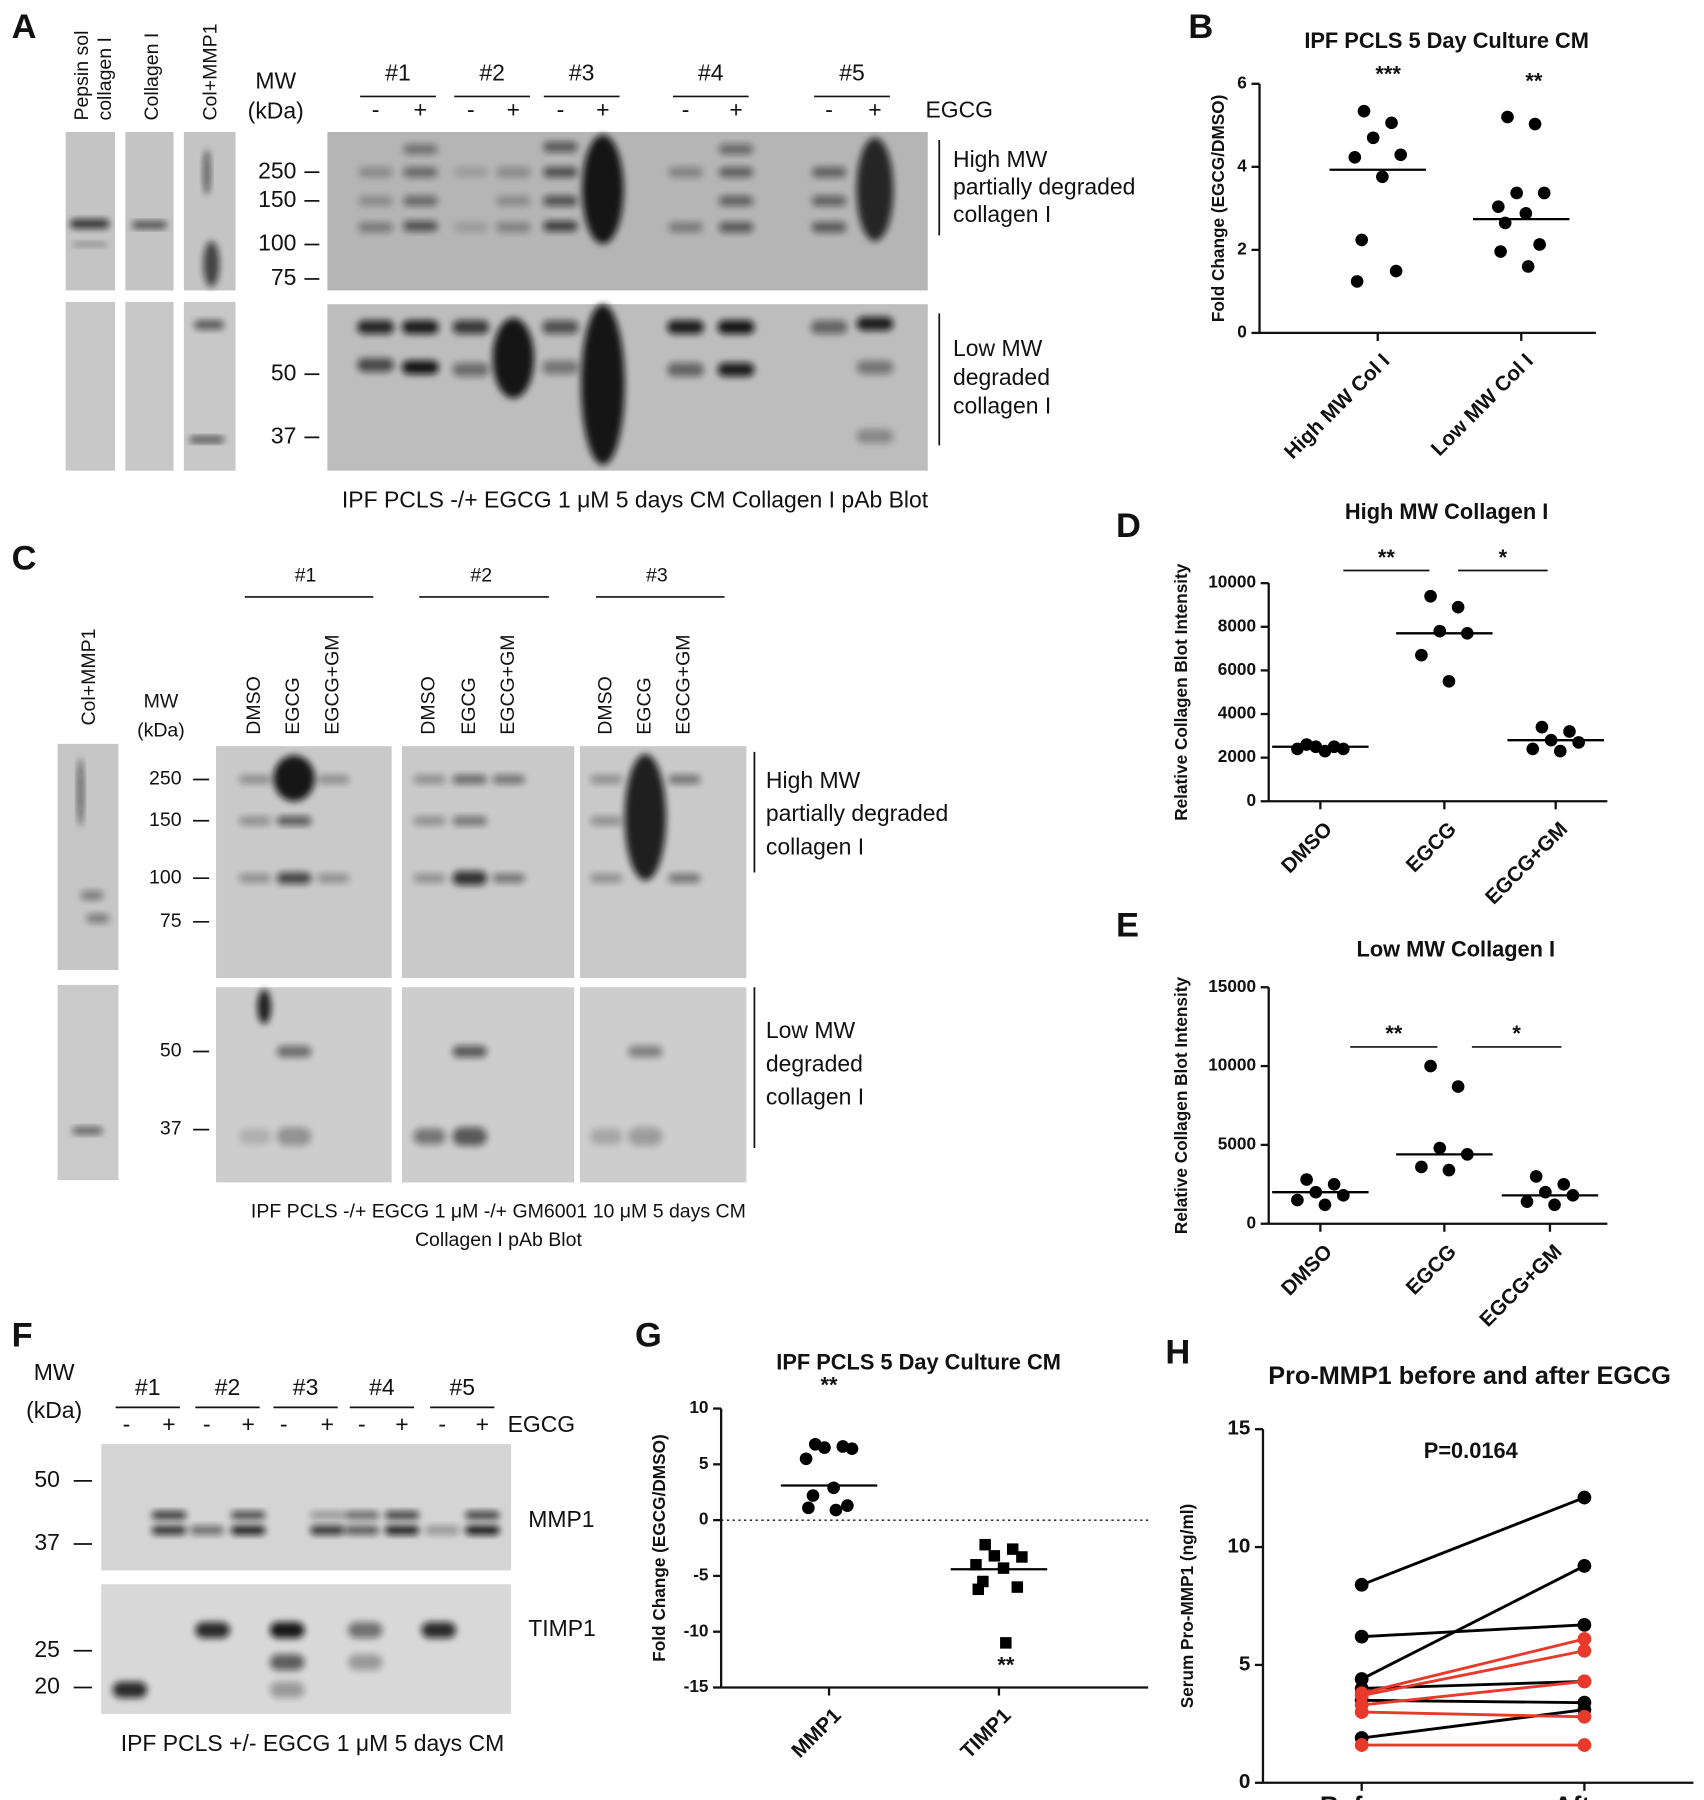 This screenshot has width=1704, height=1800. I want to click on lane-label: collagen I, so click(105, 78).